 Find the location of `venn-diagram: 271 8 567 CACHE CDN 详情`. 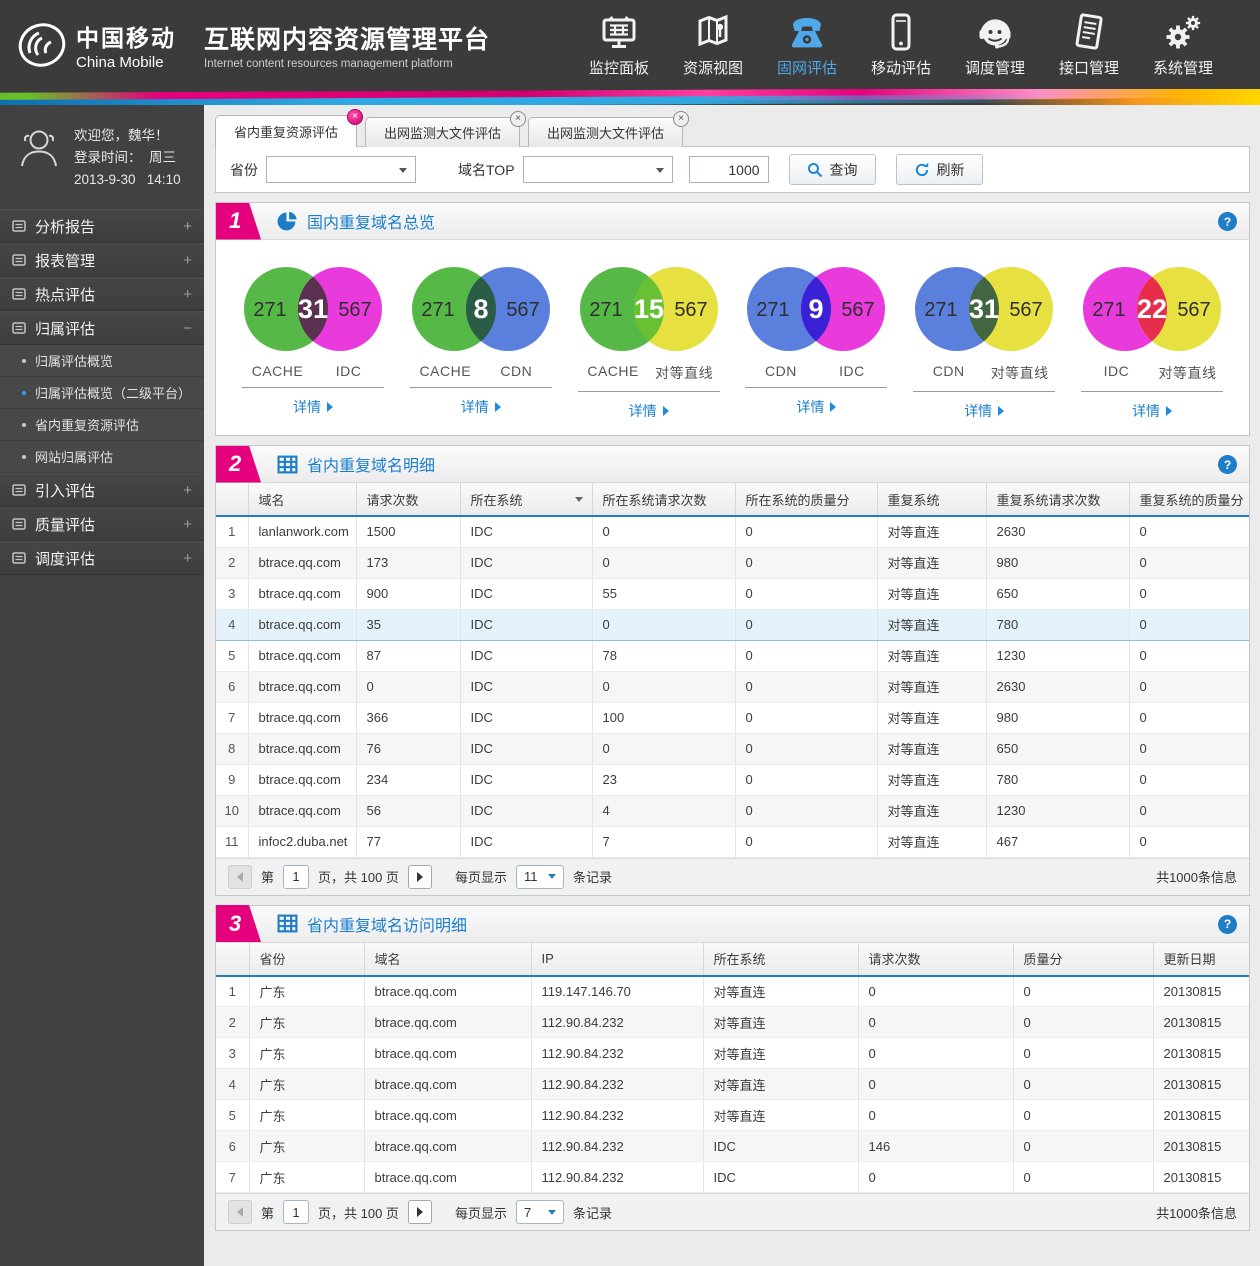

venn-diagram: 271 8 567 CACHE CDN 详情 is located at coordinates (480, 342).